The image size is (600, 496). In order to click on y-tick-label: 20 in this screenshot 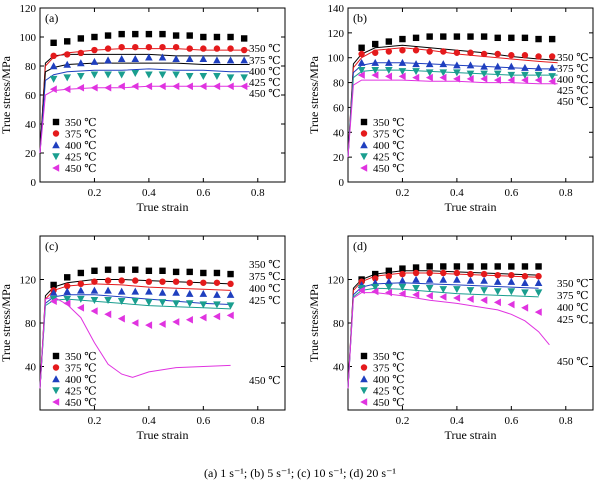, I will do `click(339, 158)`.